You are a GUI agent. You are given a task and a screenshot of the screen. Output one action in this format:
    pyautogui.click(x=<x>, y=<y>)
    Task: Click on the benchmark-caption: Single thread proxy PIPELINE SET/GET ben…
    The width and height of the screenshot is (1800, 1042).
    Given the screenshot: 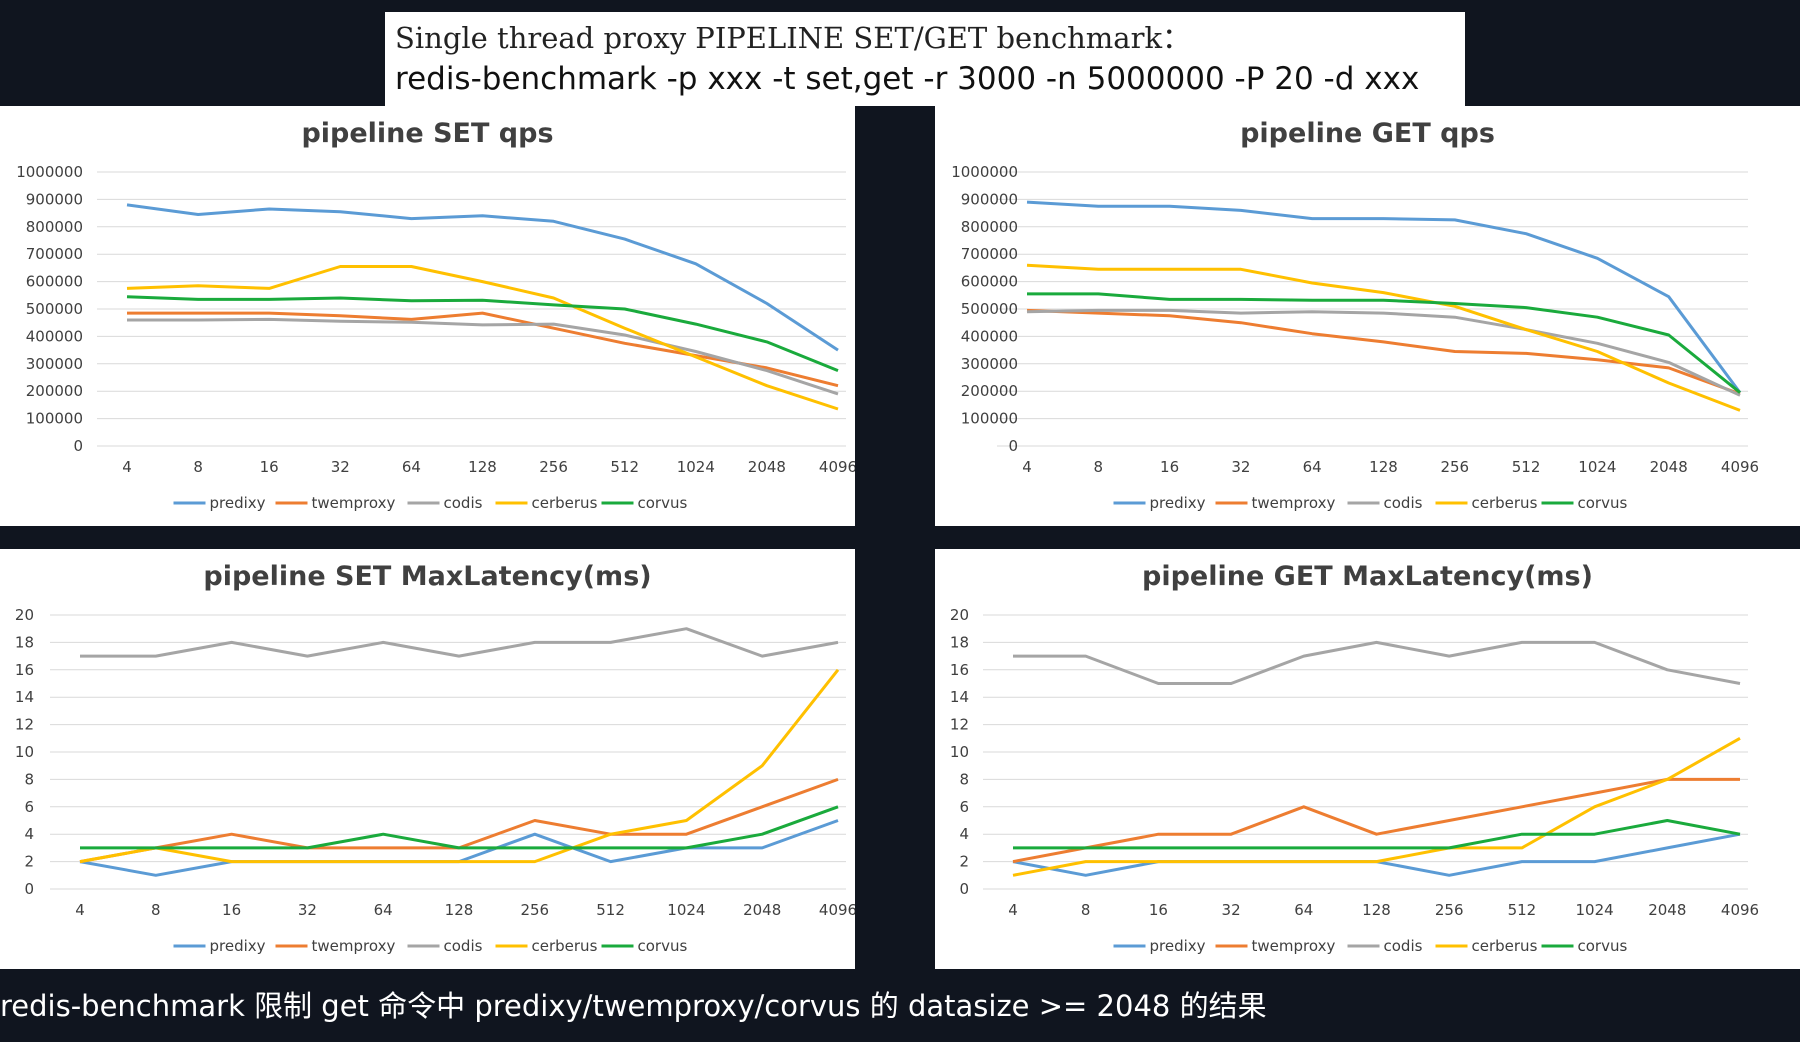 What is the action you would take?
    pyautogui.click(x=925, y=59)
    